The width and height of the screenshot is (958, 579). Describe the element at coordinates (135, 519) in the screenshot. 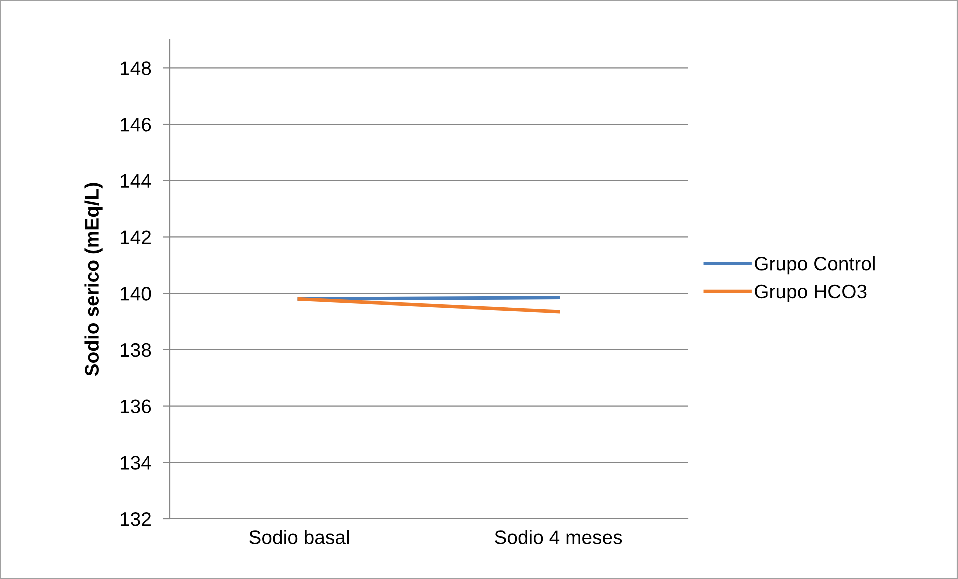

I see `y-tick-label: 132` at that location.